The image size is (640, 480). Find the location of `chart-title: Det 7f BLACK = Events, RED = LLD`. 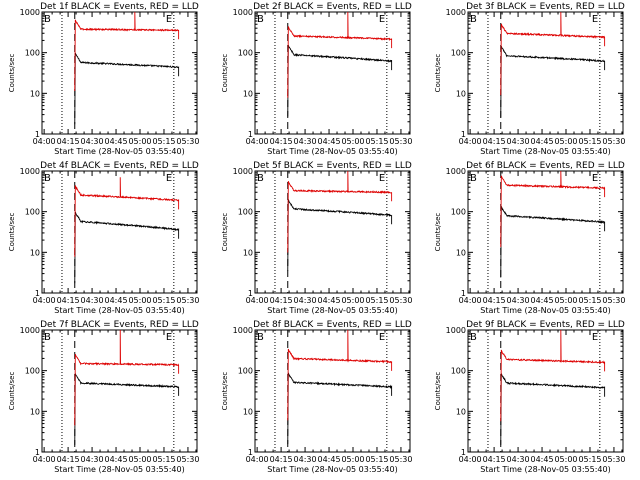

chart-title: Det 7f BLACK = Events, RED = LLD is located at coordinates (119, 325).